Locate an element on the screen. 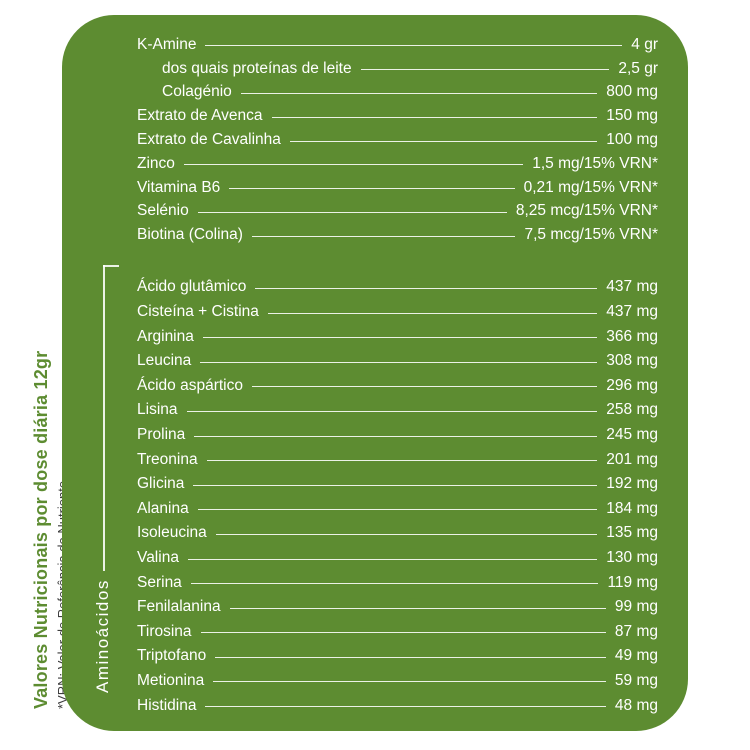  nutrient-name: Lisina is located at coordinates (157, 410).